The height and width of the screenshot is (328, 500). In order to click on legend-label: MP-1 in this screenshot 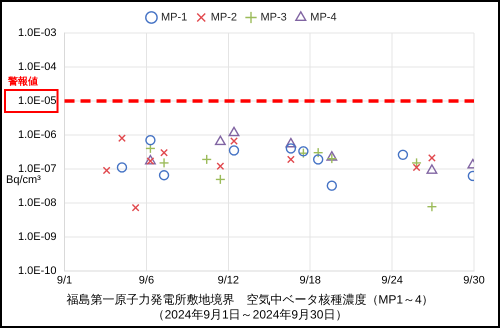, I will do `click(174, 18)`.